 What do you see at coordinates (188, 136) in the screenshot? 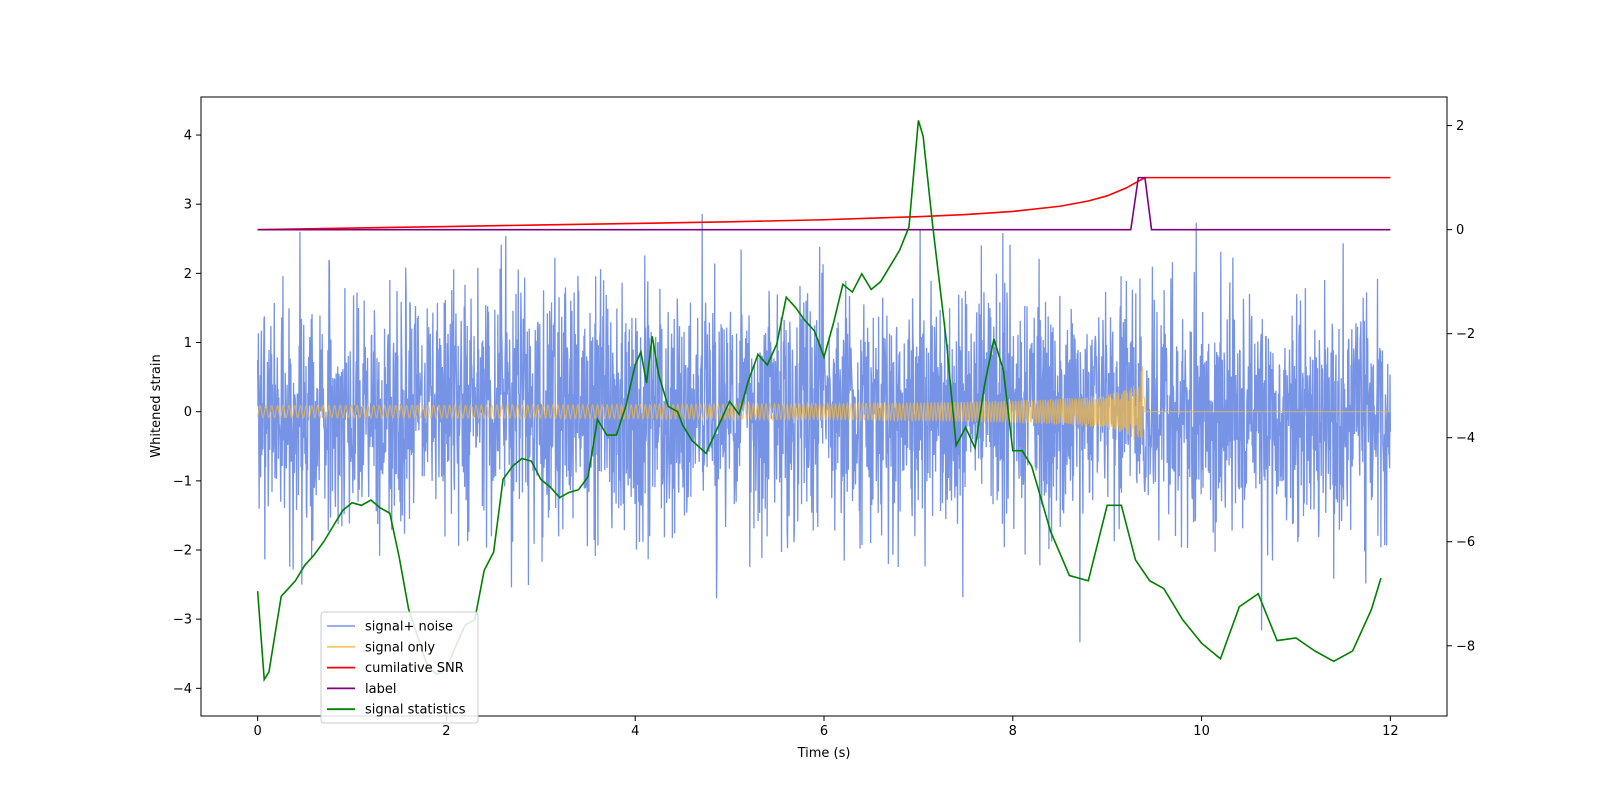
I see `y-tick-label: 4` at bounding box center [188, 136].